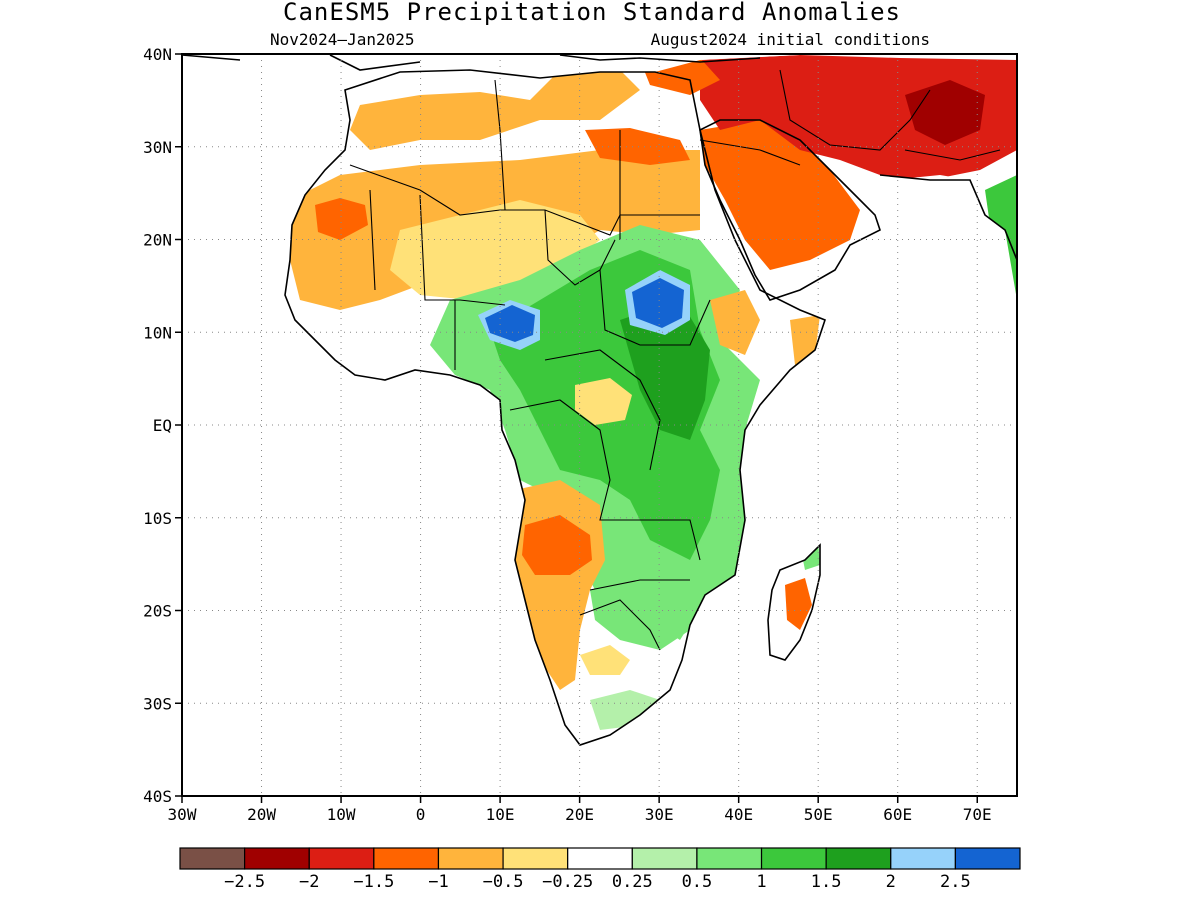  What do you see at coordinates (261, 814) in the screenshot?
I see `lon-tick-label: 20W` at bounding box center [261, 814].